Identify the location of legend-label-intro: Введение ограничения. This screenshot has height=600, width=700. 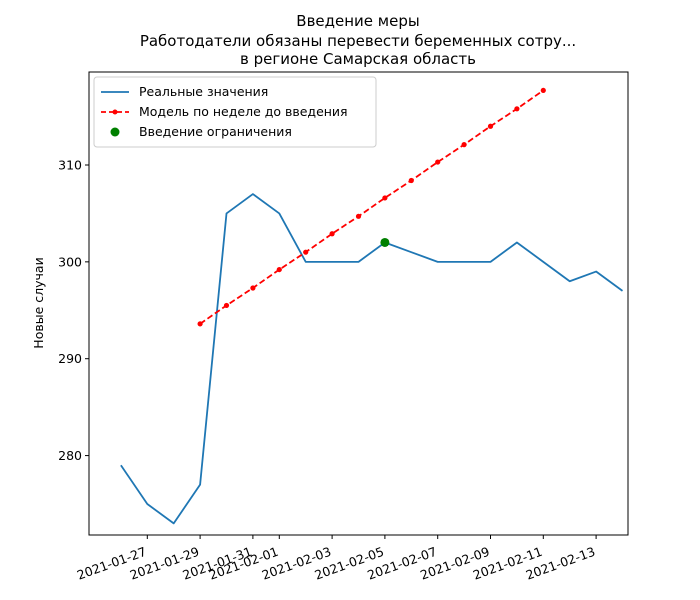
(215, 131).